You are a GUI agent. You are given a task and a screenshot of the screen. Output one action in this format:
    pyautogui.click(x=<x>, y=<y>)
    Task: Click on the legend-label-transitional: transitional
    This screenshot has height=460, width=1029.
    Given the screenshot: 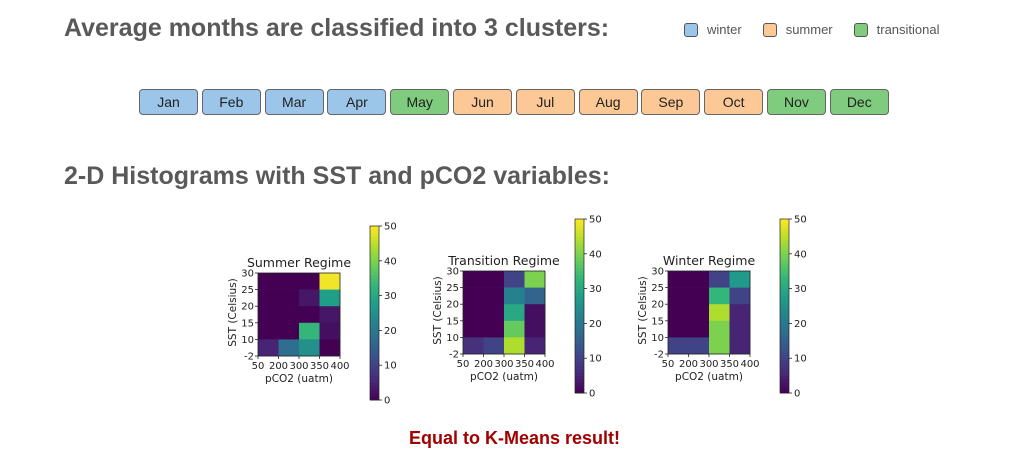 What is the action you would take?
    pyautogui.click(x=908, y=29)
    